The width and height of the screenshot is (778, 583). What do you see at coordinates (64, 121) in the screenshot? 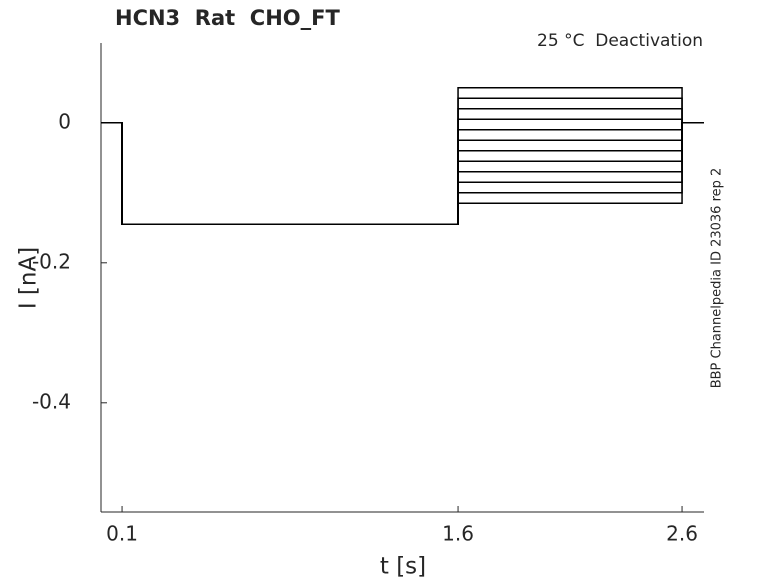
I see `y-tick-label: 0` at bounding box center [64, 121].